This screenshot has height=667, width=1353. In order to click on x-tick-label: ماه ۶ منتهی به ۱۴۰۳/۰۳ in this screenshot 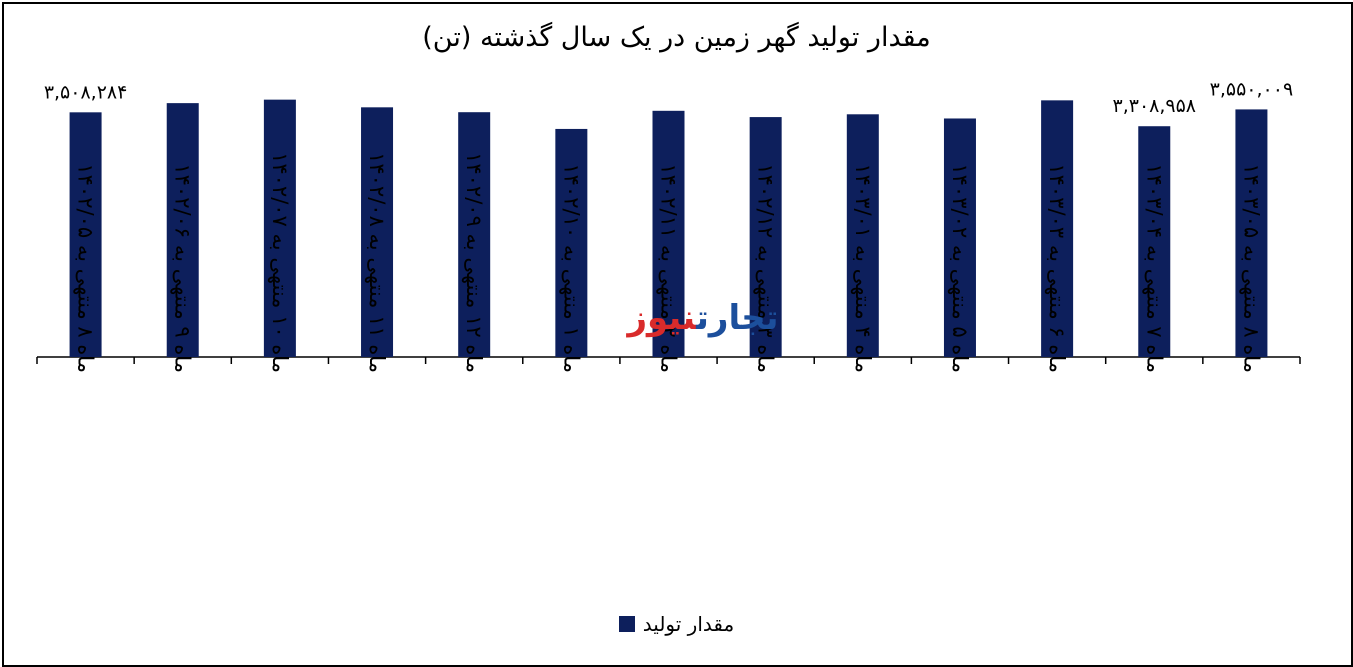, I will do `click(1057, 268)`.